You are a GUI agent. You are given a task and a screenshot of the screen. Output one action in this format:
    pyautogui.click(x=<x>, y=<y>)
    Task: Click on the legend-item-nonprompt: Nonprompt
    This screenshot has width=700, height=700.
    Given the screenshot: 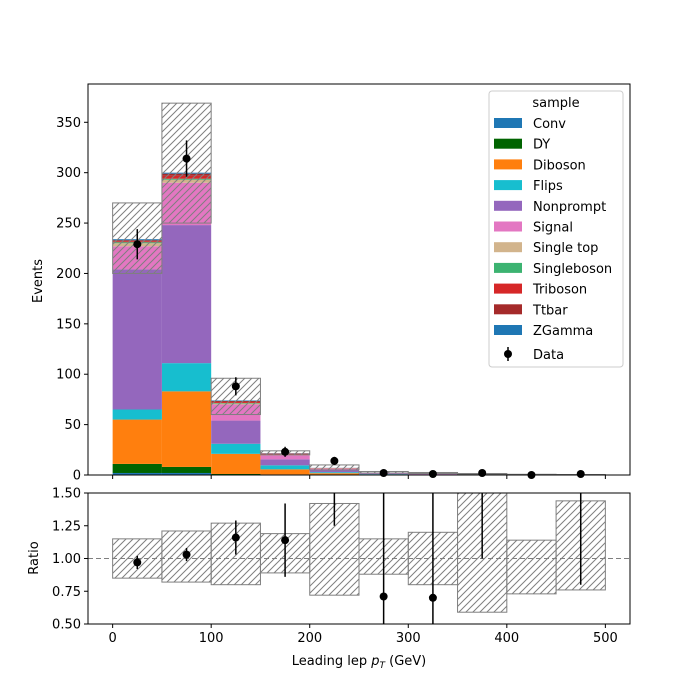 What is the action you would take?
    pyautogui.click(x=550, y=207)
    